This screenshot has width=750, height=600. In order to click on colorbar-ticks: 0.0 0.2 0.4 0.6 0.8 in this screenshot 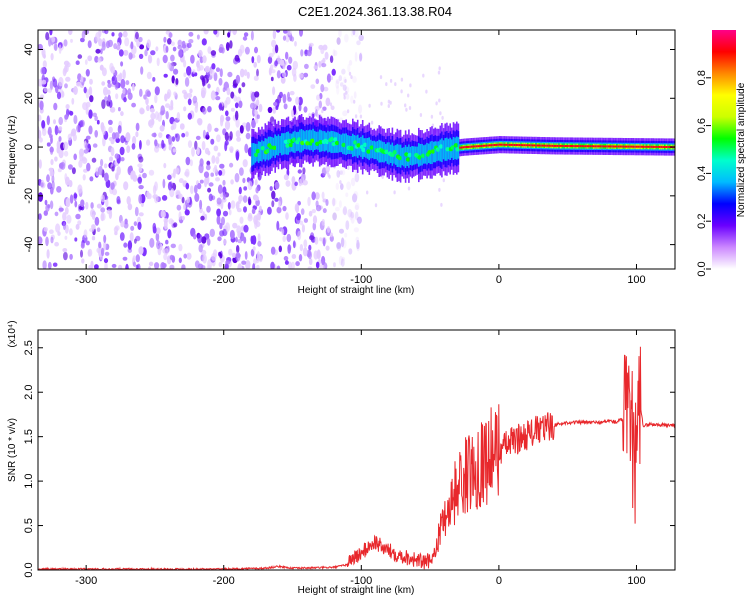, I will do `click(703, 173)`.